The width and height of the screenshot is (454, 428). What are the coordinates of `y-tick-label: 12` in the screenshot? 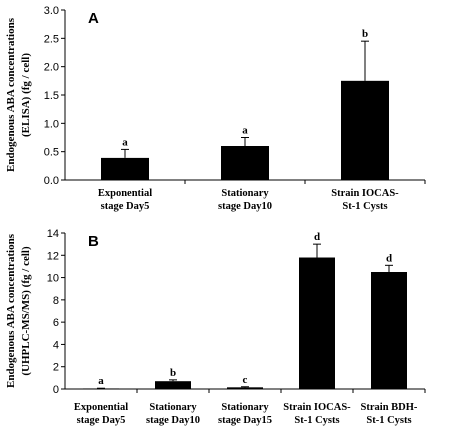 It's located at (53, 256).